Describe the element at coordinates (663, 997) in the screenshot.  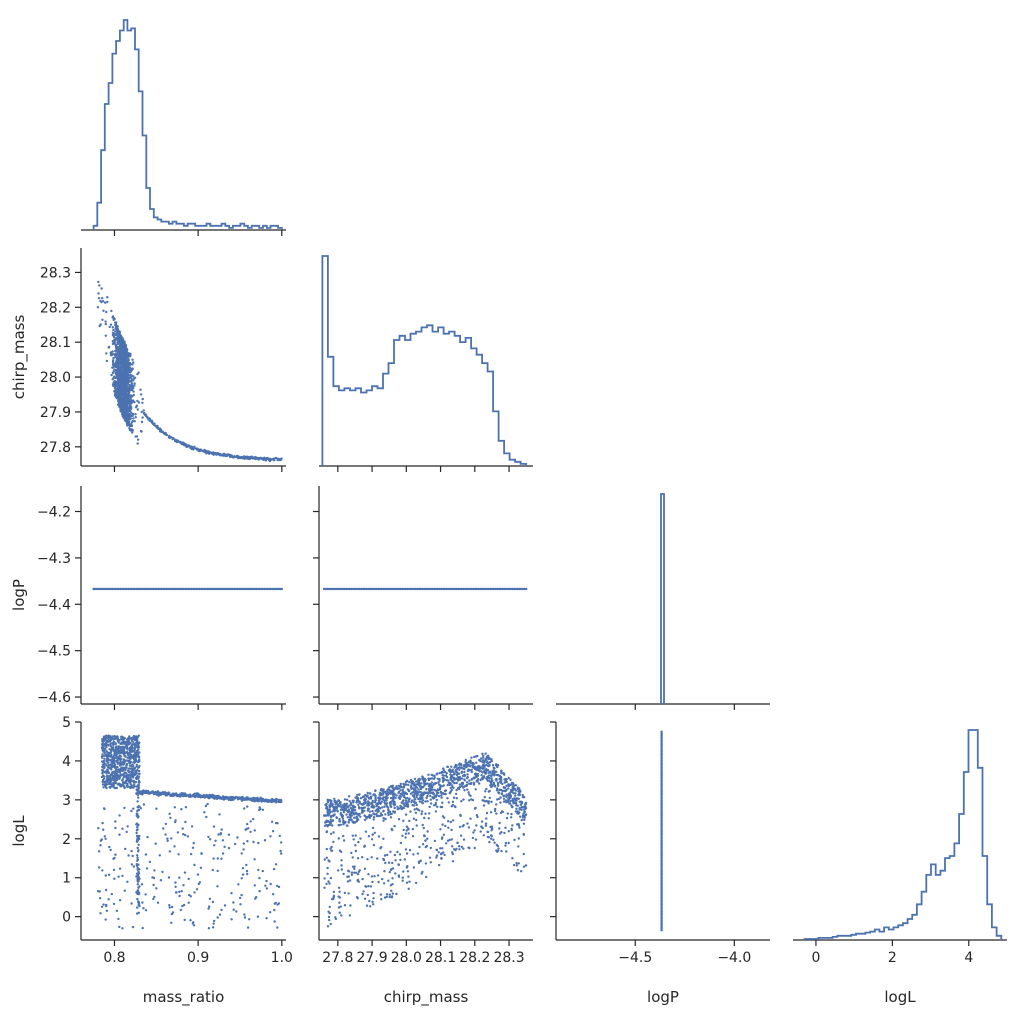
I see `x-axis-title-logP: logP` at that location.